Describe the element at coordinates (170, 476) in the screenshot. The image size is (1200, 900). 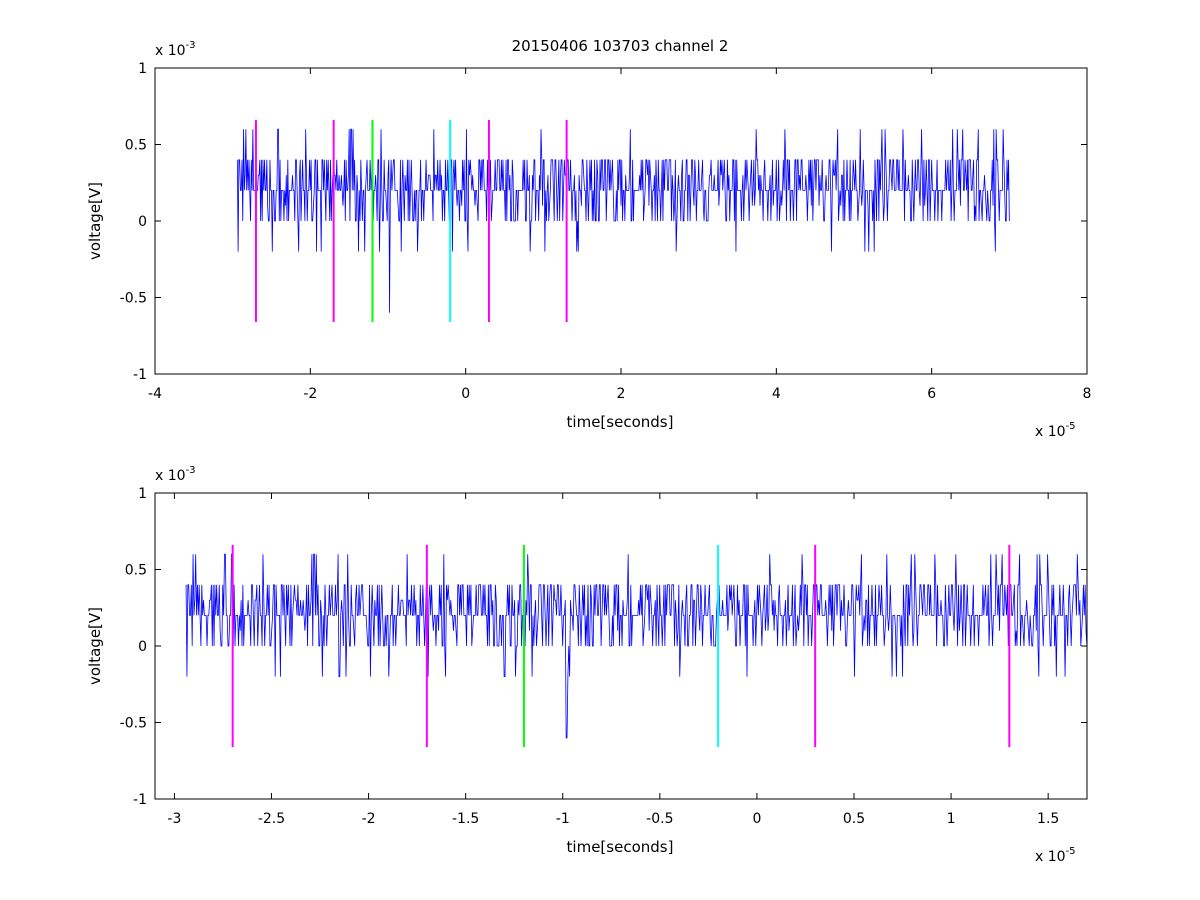
I see `bottom-y-multiplier-base: x 10` at that location.